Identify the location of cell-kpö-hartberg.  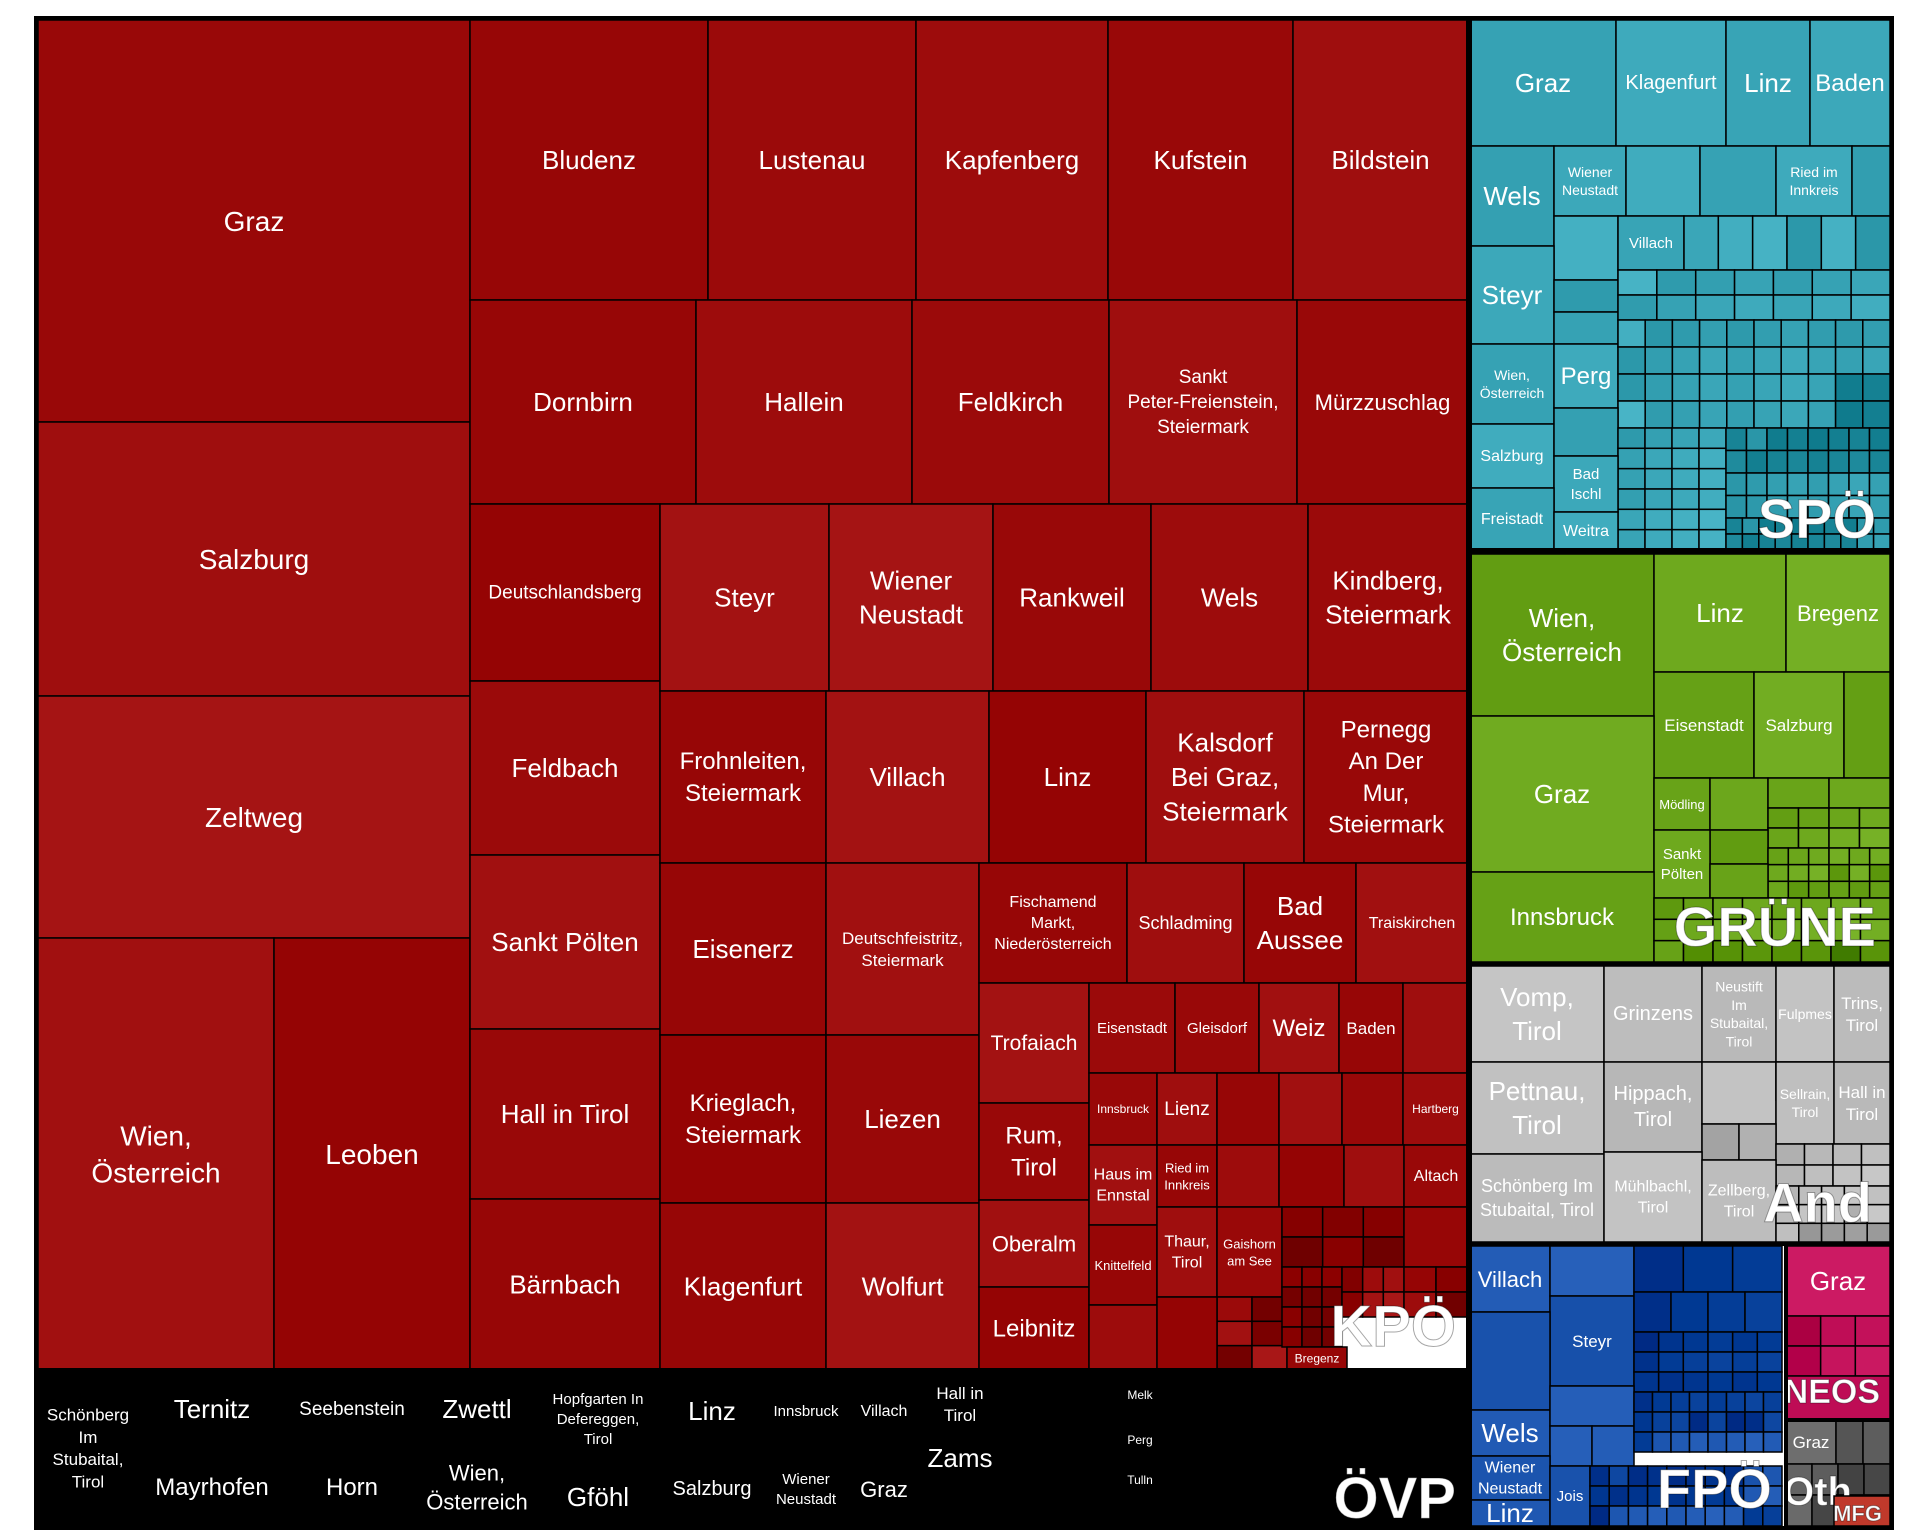
(1435, 1109).